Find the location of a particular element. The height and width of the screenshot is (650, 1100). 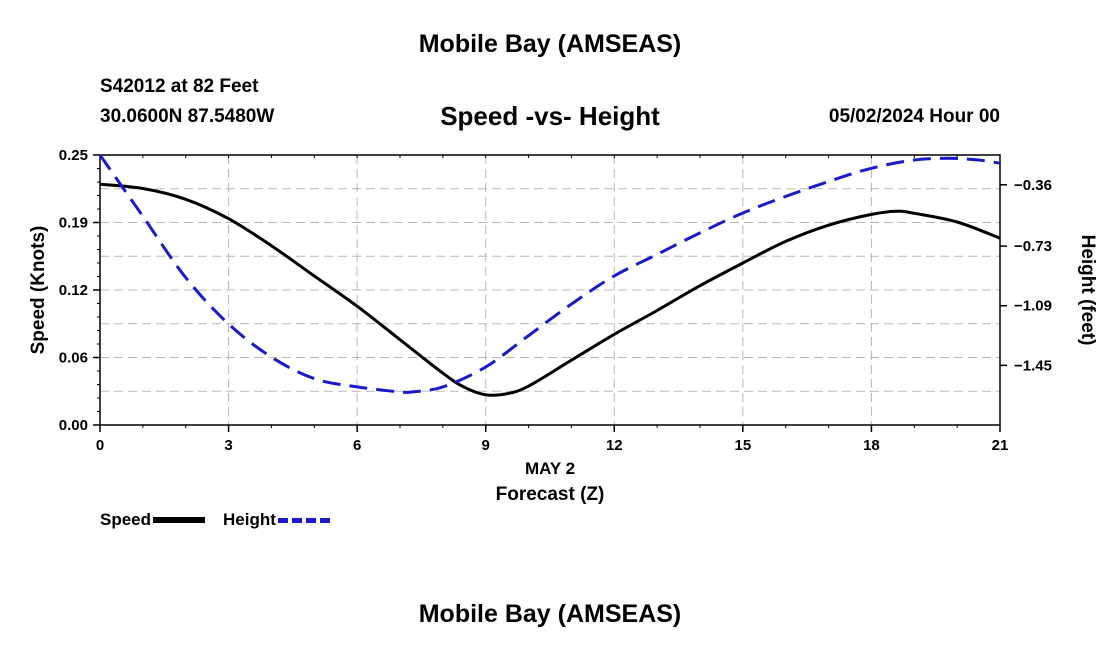

legend-label-height: Height is located at coordinates (249, 519).